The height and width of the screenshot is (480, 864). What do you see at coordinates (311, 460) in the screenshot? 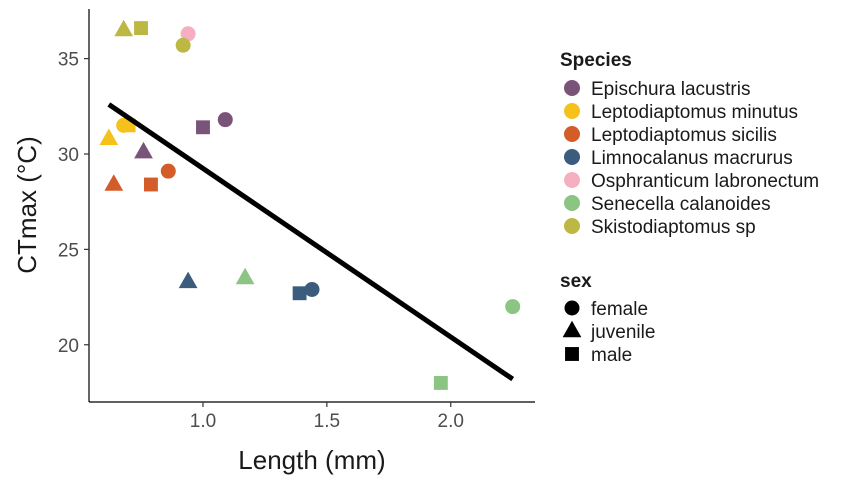
I see `x-axis-title: Length (mm)` at bounding box center [311, 460].